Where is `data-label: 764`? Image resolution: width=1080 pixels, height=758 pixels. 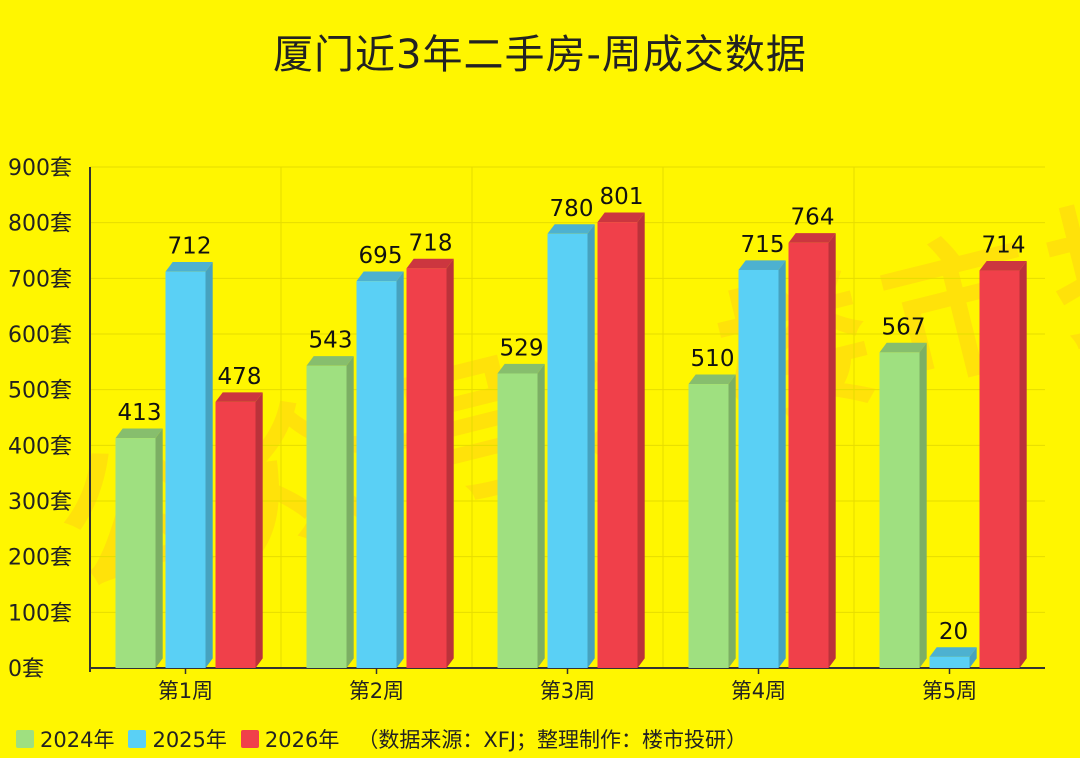
data-label: 764 is located at coordinates (813, 218).